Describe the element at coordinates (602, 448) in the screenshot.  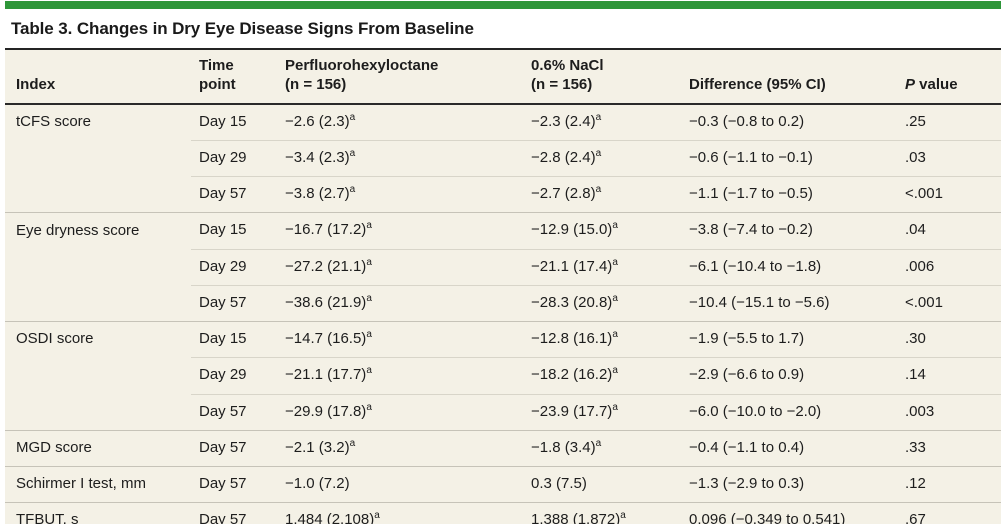
I see `cell-nacl: −1.8 (3.4)a` at that location.